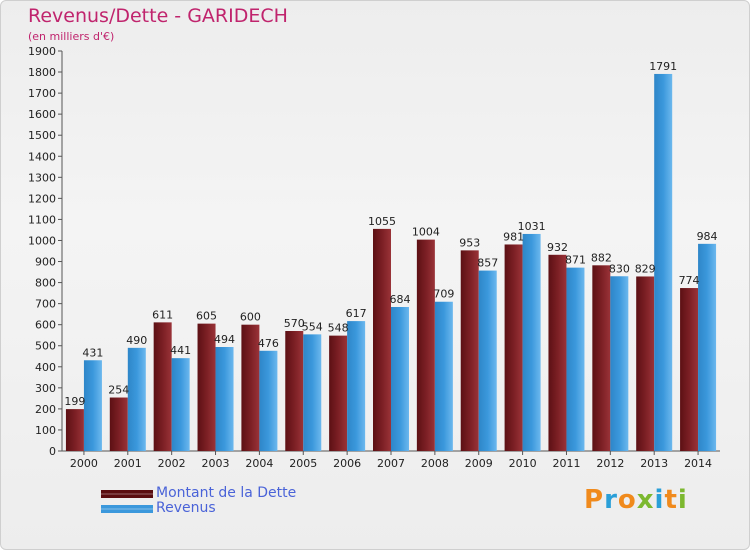 The width and height of the screenshot is (750, 550). I want to click on x-tick-label: 2004, so click(259, 463).